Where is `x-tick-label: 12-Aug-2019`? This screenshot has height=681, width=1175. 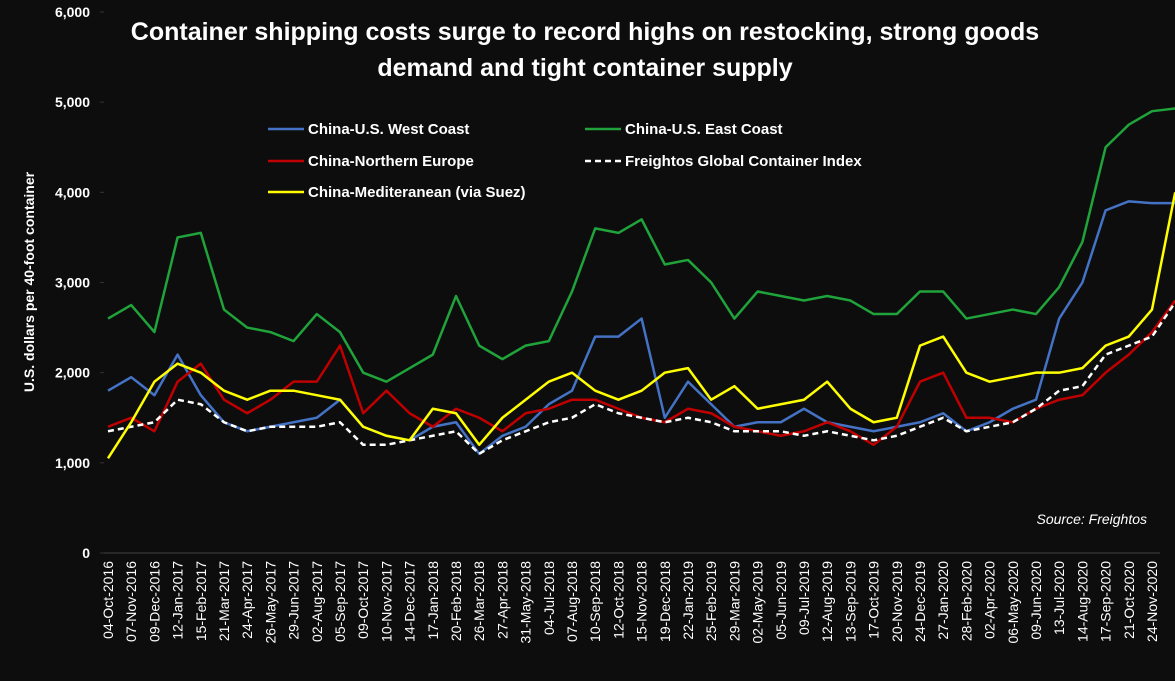
x-tick-label: 12-Aug-2019 is located at coordinates (827, 601).